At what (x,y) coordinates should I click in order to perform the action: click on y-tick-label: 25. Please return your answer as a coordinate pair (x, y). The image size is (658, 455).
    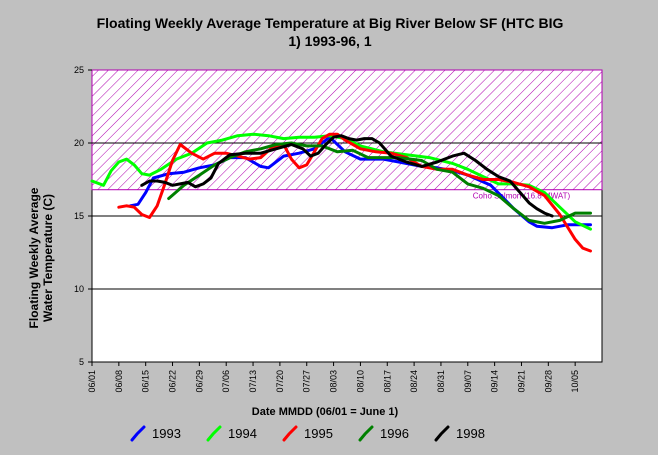
    Looking at the image, I should click on (79, 70).